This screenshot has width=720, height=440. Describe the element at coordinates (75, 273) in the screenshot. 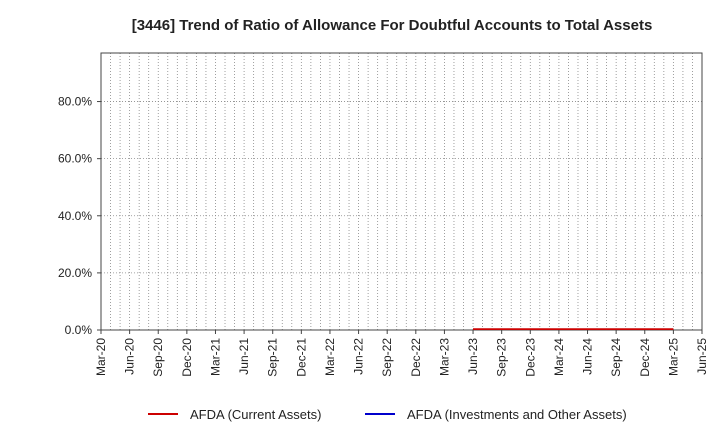

I see `y-tick-label: 20.0%` at that location.